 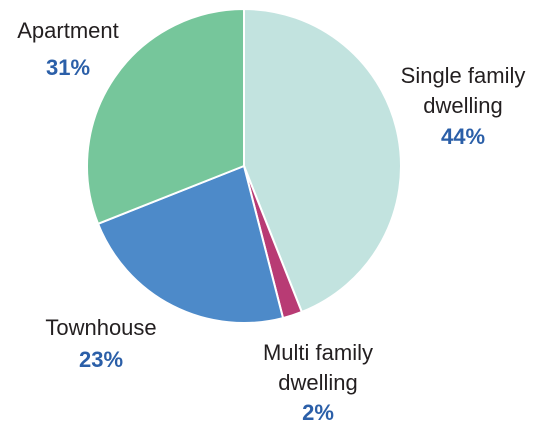 I want to click on percent-label: 31%, so click(x=68, y=67).